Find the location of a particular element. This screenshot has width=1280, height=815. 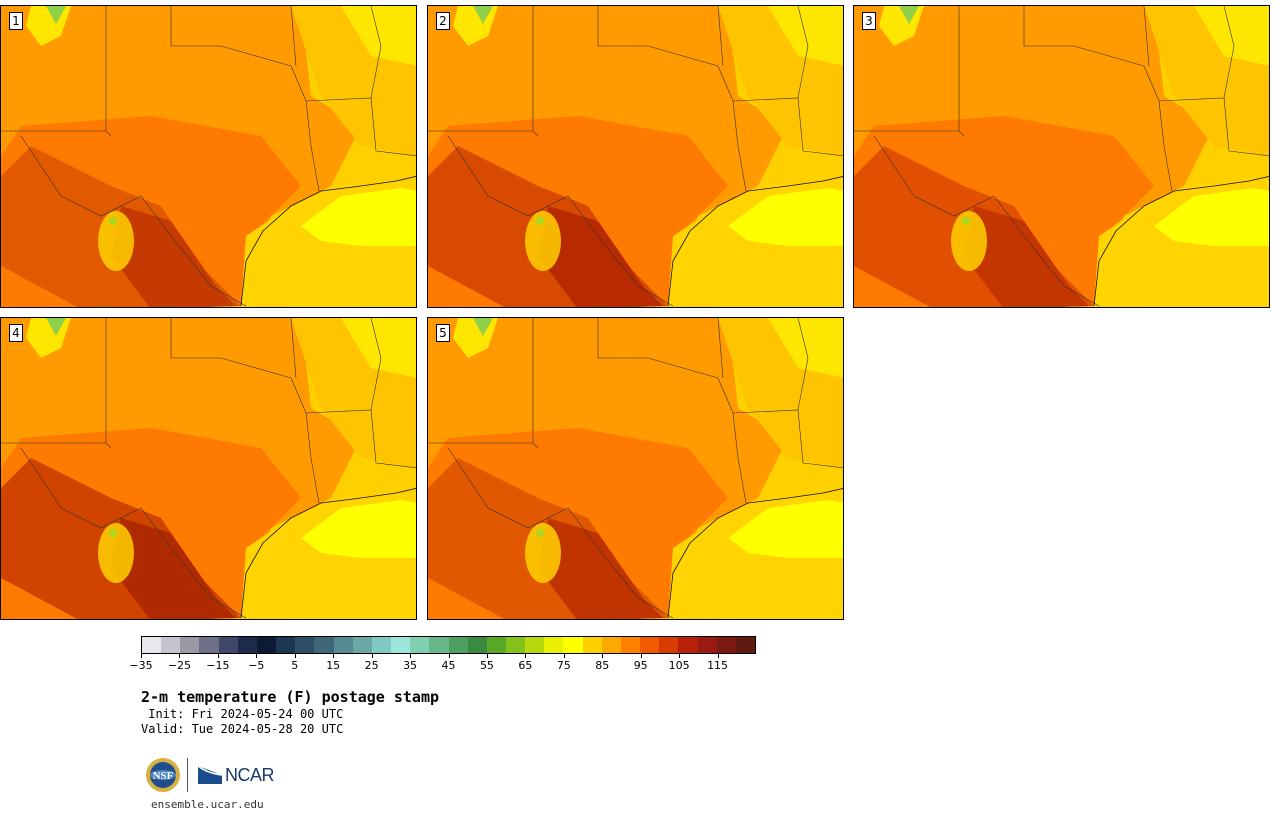

temperature-colorbar is located at coordinates (448, 645).